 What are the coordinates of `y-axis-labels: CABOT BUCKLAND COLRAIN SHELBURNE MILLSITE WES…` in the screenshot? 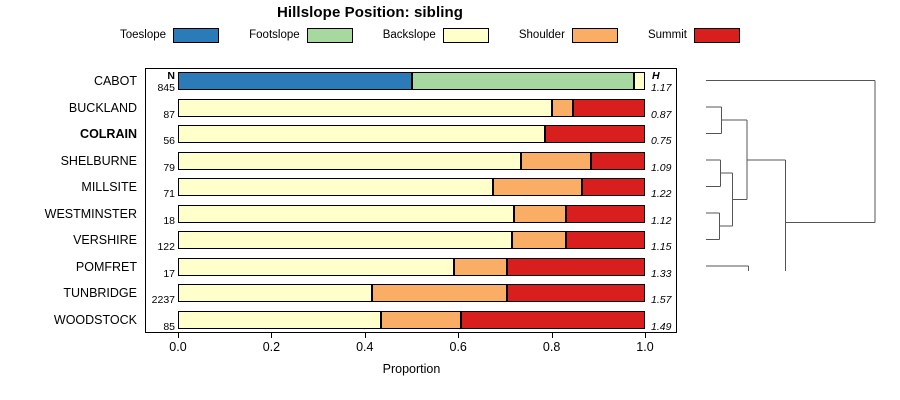 It's located at (71, 200).